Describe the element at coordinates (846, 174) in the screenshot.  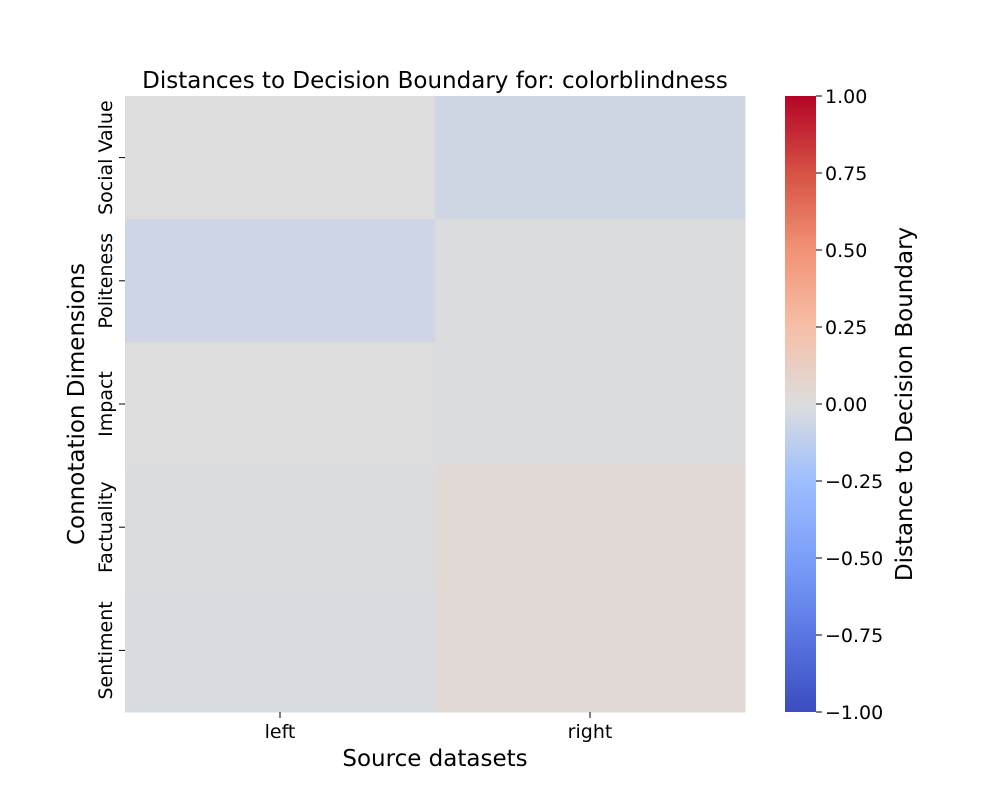
I see `colorbar-tick-label: 0.75` at that location.